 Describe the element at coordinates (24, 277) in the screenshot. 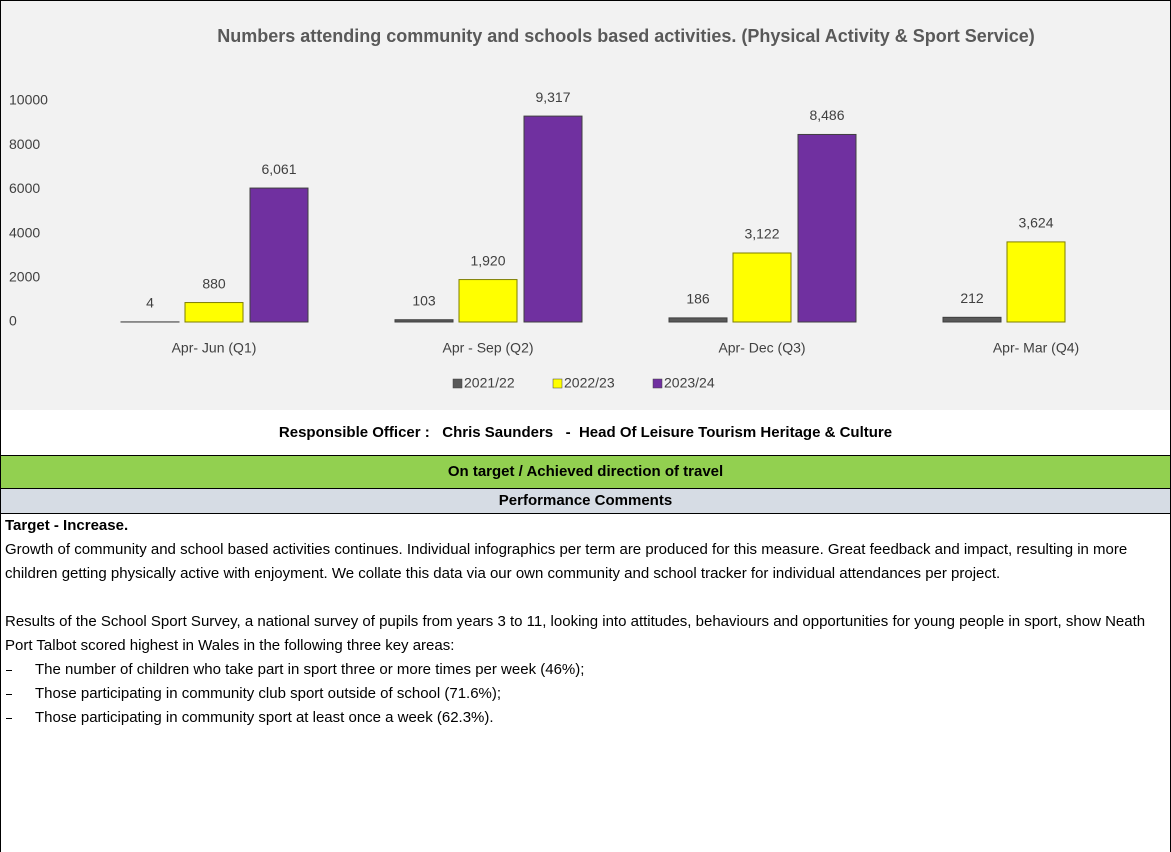

I see `y-tick-label: 2000` at that location.